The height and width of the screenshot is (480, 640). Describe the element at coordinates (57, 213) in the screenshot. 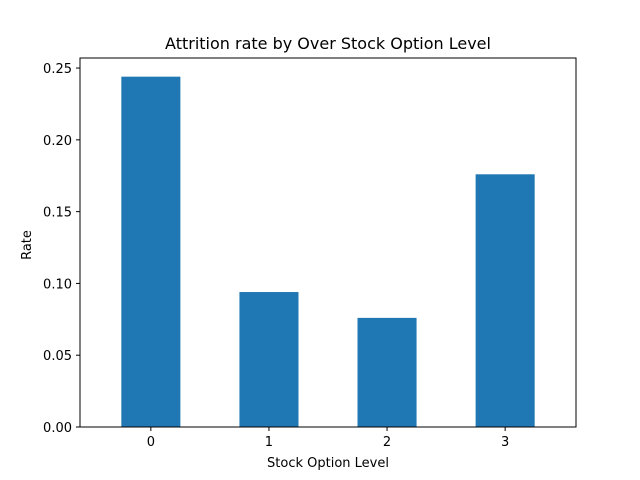

I see `y-tick-label-3: 0.15` at that location.